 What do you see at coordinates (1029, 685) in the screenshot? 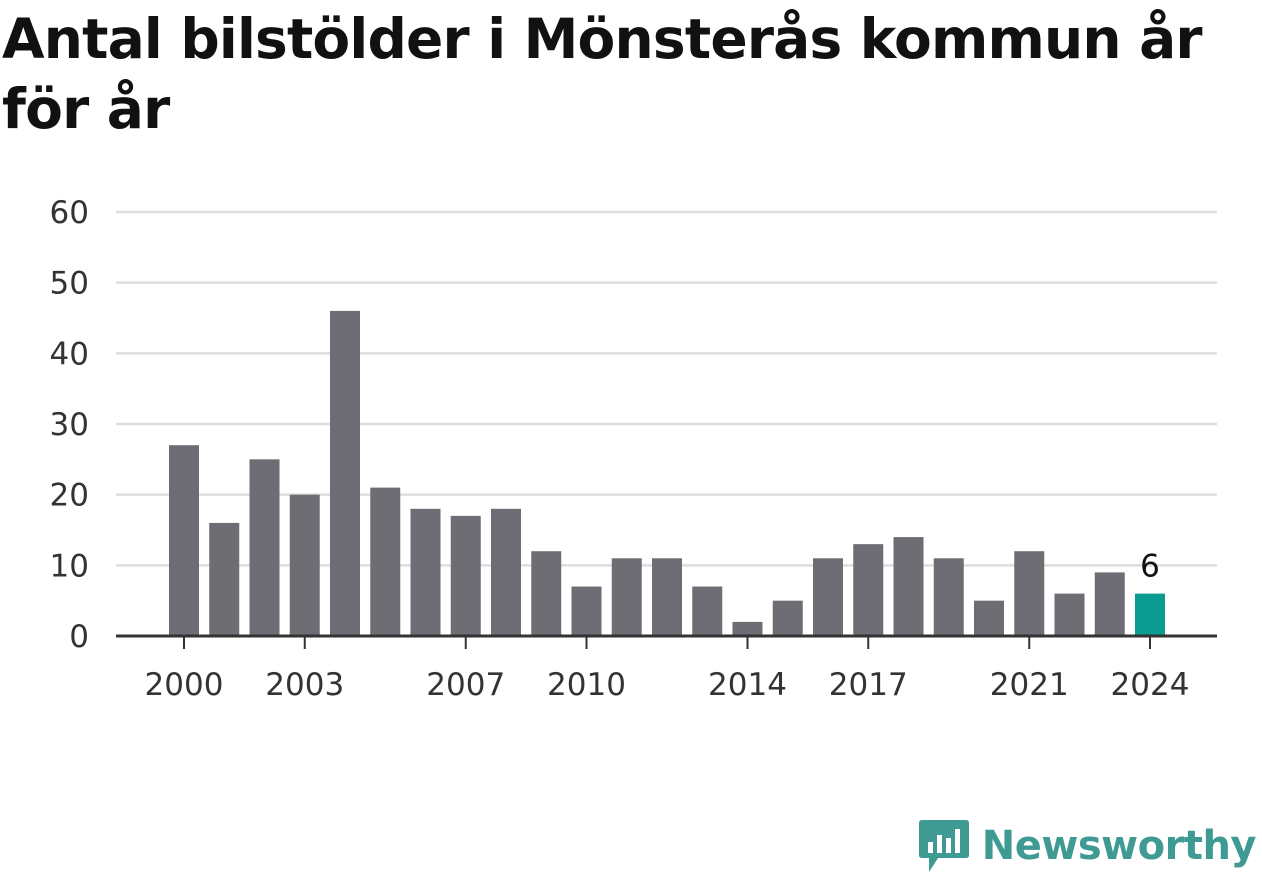
I see `x-tick-label: 2021` at bounding box center [1029, 685].